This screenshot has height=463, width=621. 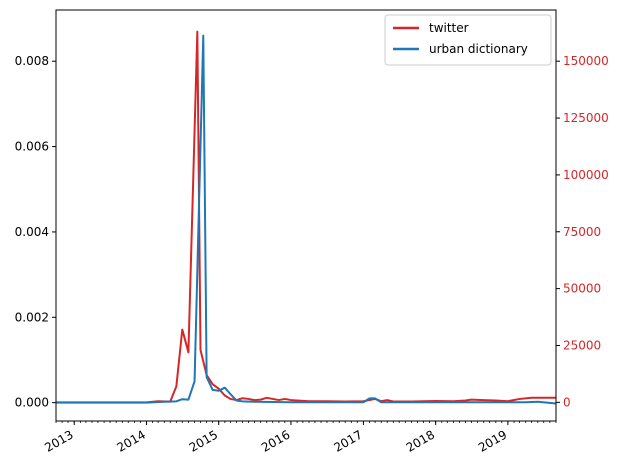 What do you see at coordinates (420, 440) in the screenshot?
I see `x-tick-label: 2018` at bounding box center [420, 440].